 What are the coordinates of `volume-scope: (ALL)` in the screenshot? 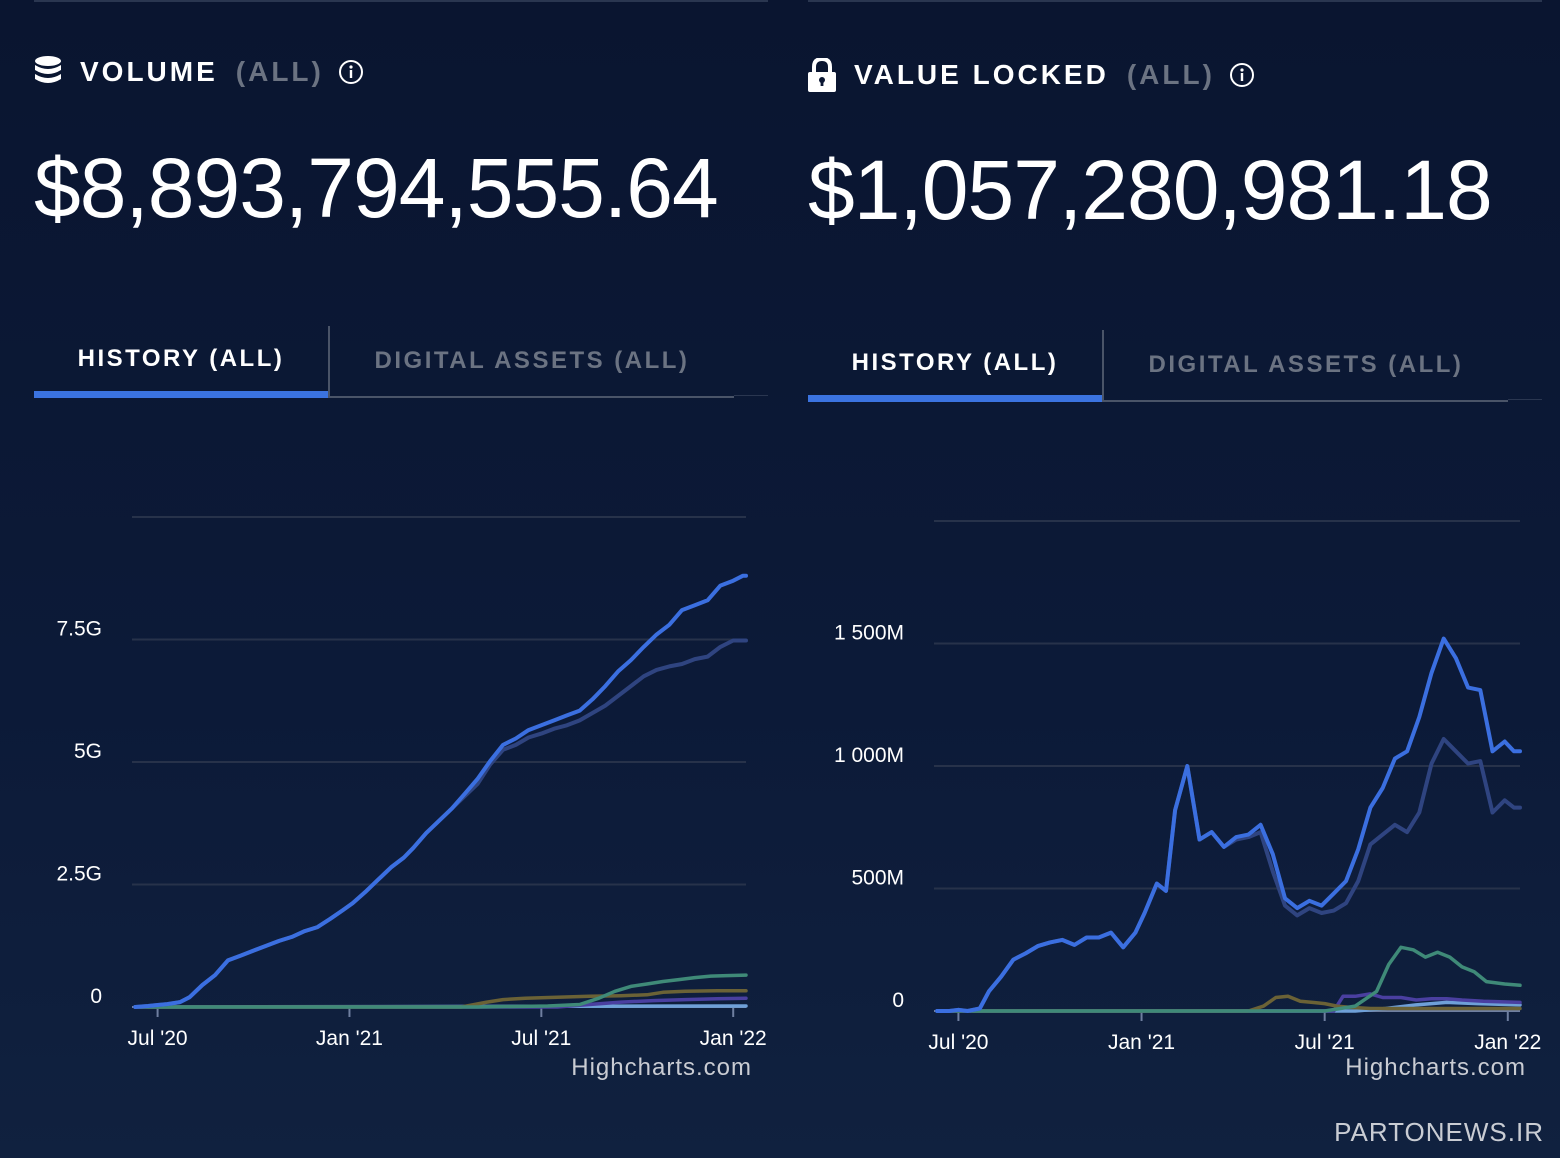 It's located at (279, 71).